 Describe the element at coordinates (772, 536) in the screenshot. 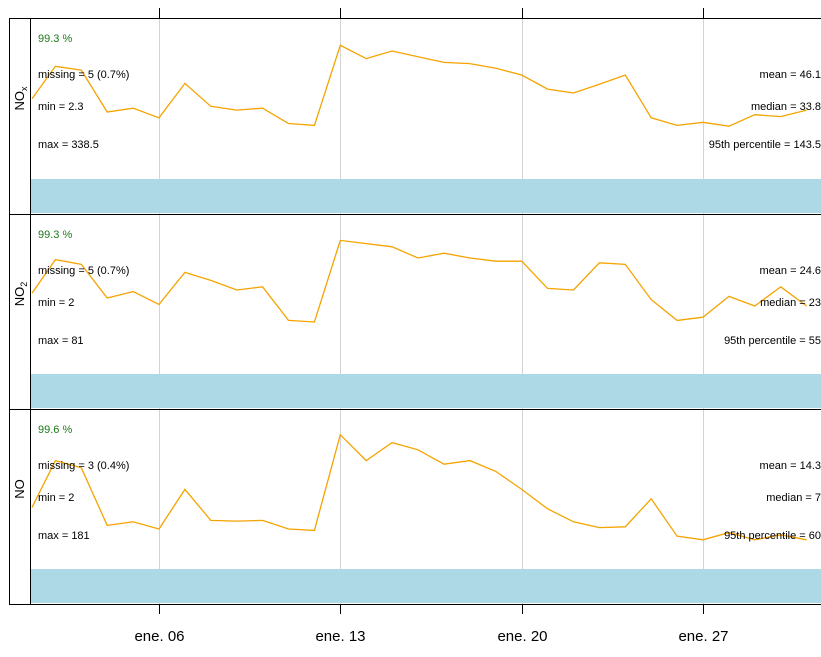

I see `stat-right-no-3: 95th percentile = 60` at that location.